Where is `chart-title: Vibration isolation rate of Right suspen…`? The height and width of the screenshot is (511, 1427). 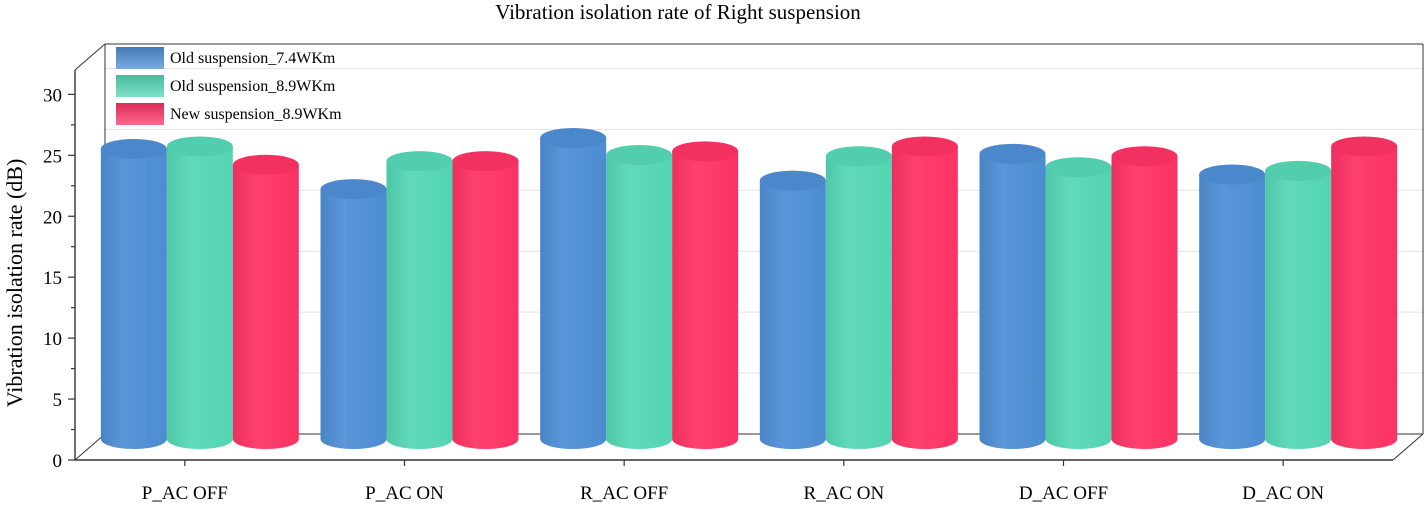
chart-title: Vibration isolation rate of Right suspen… is located at coordinates (678, 12).